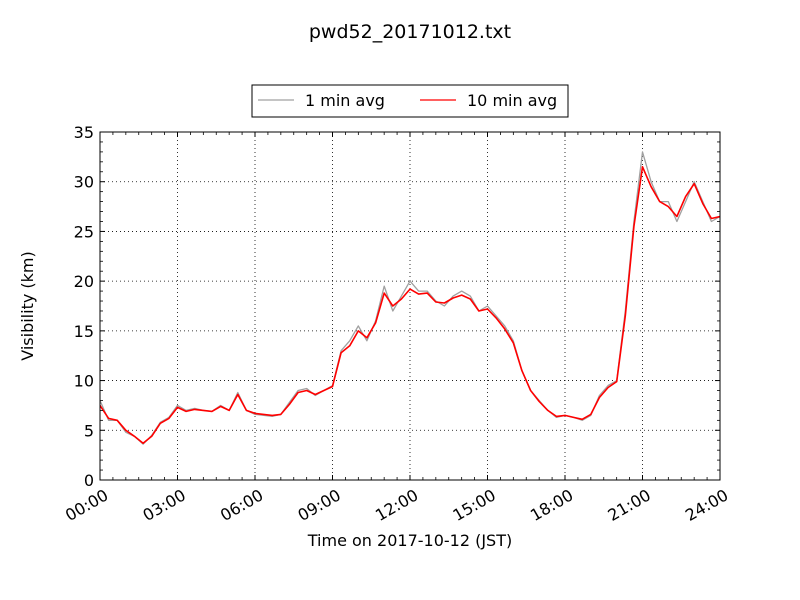 The width and height of the screenshot is (800, 600). Describe the element at coordinates (241, 505) in the screenshot. I see `x-tick-label: 06:00` at that location.